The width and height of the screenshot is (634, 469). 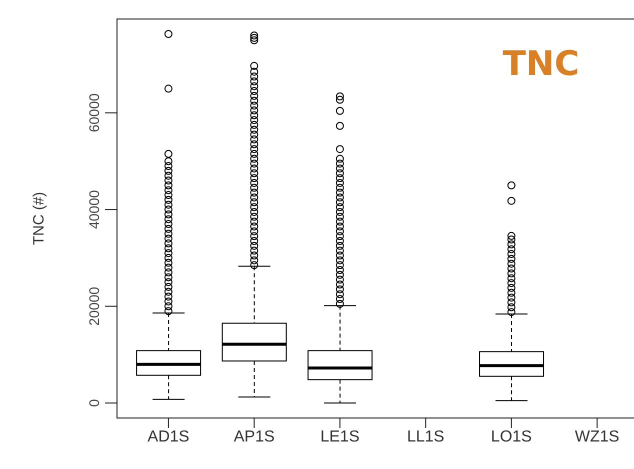 What do you see at coordinates (94, 112) in the screenshot?
I see `y-tick-label: 60000` at bounding box center [94, 112].